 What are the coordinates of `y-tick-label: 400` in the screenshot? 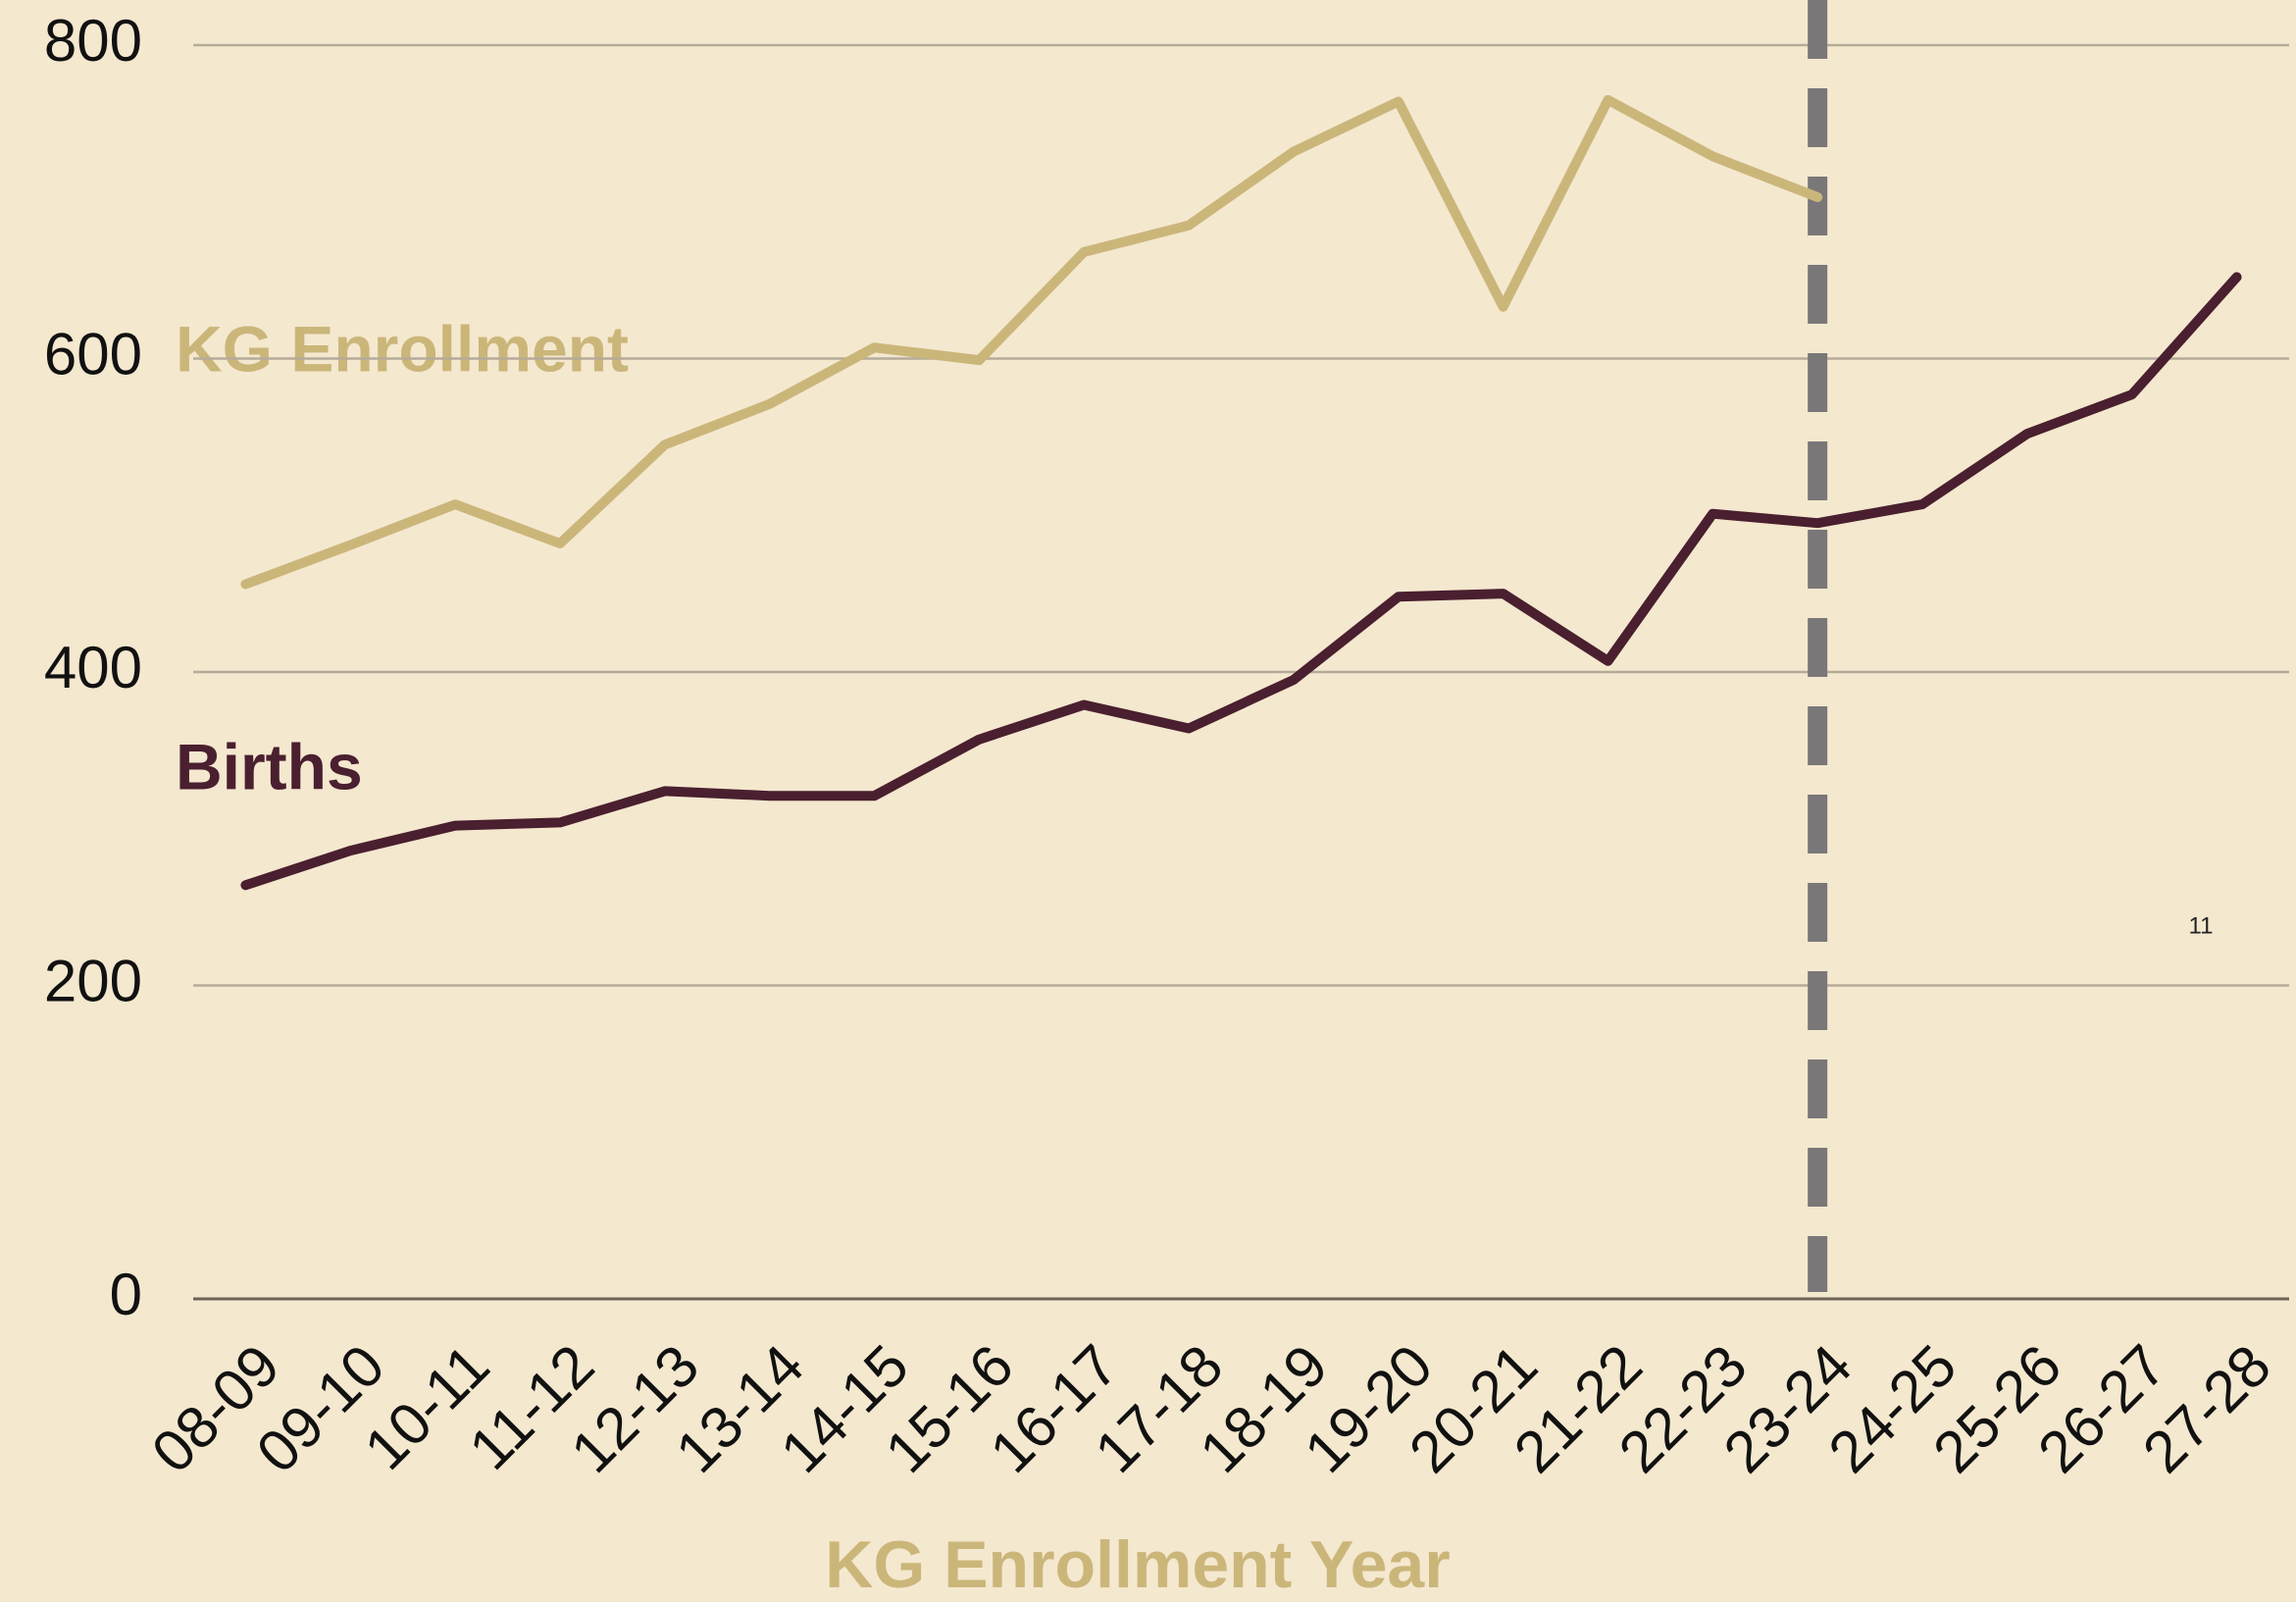 It's located at (93, 667).